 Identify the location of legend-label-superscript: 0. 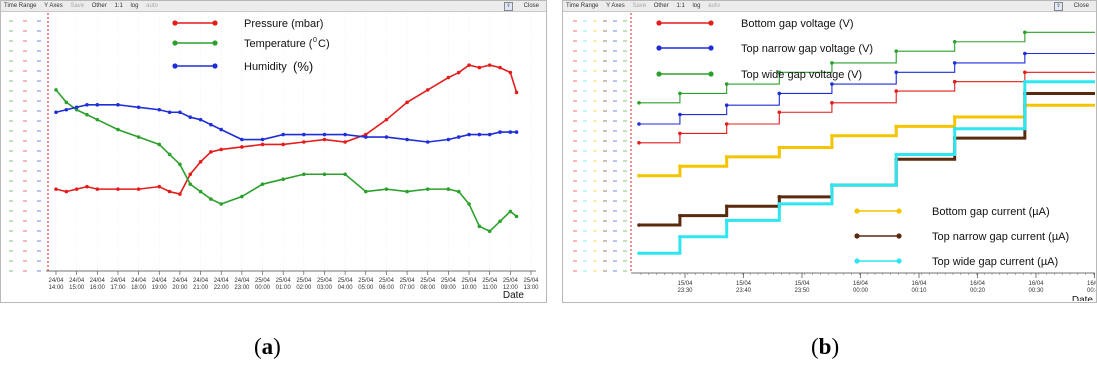
(315, 40).